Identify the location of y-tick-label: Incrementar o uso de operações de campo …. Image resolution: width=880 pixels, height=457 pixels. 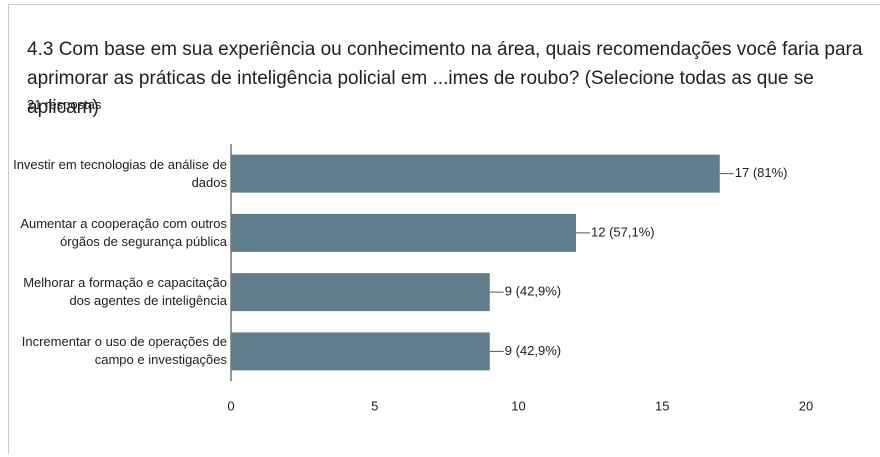
(124, 351).